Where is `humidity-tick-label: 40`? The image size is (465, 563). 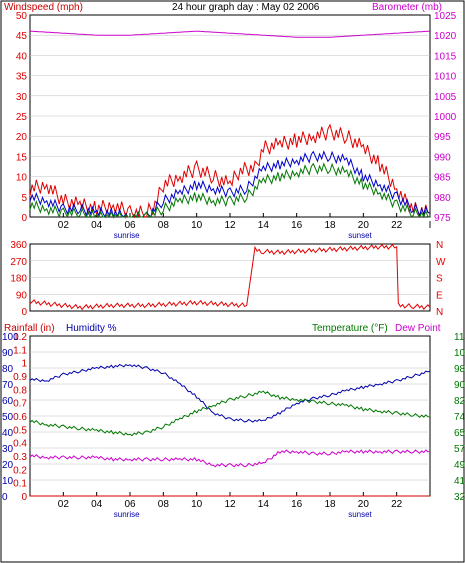
humidity-tick-label: 40 is located at coordinates (8, 433).